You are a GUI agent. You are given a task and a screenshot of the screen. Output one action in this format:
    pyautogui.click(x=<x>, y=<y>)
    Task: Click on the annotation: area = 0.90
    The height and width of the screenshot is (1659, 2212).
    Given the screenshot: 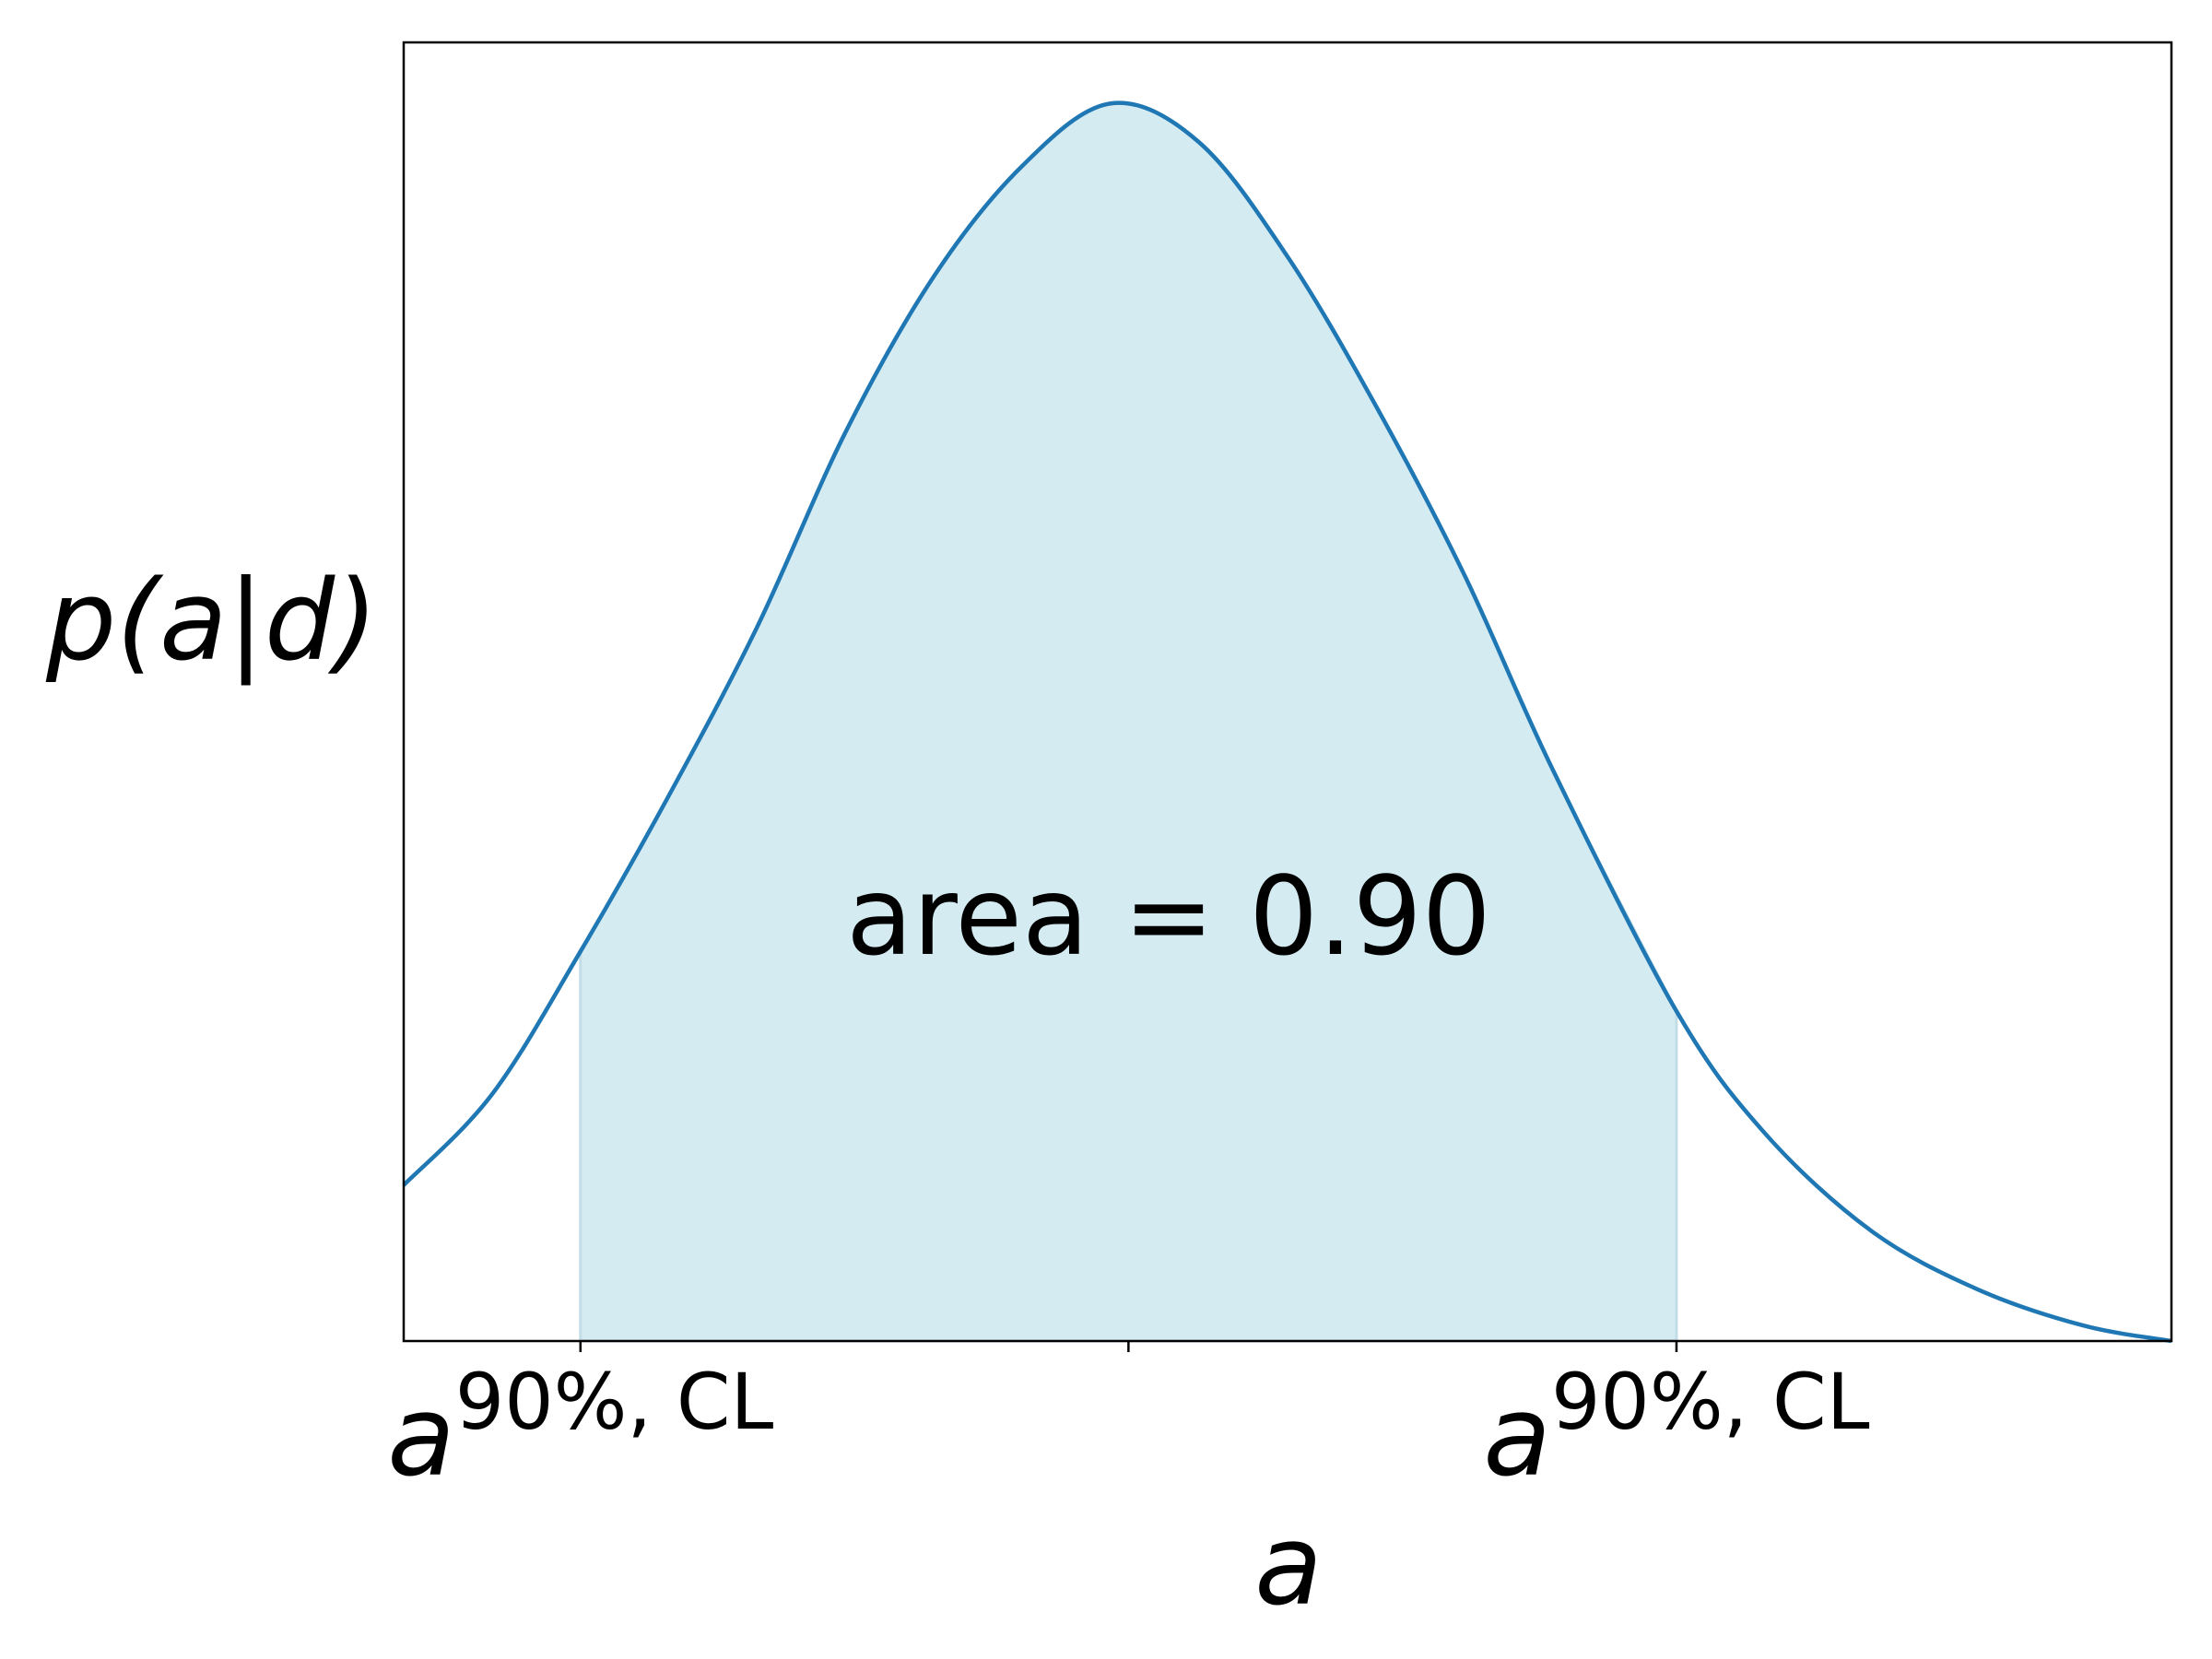 What is the action you would take?
    pyautogui.click(x=1168, y=916)
    